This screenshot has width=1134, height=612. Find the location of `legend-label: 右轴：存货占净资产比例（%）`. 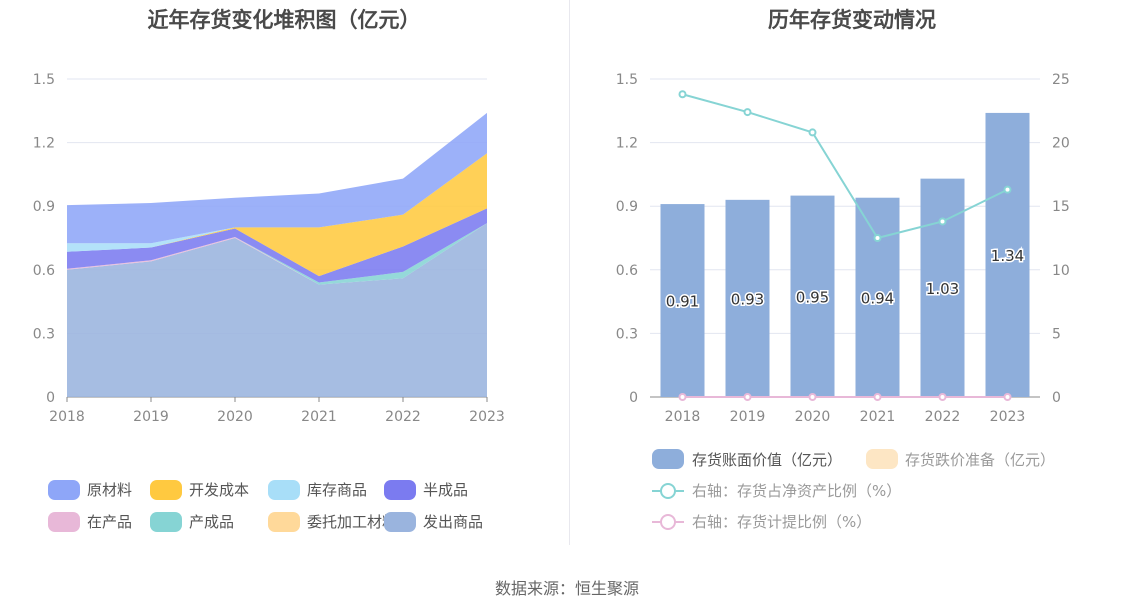

legend-label: 右轴：存货占净资产比例（%） is located at coordinates (796, 491).